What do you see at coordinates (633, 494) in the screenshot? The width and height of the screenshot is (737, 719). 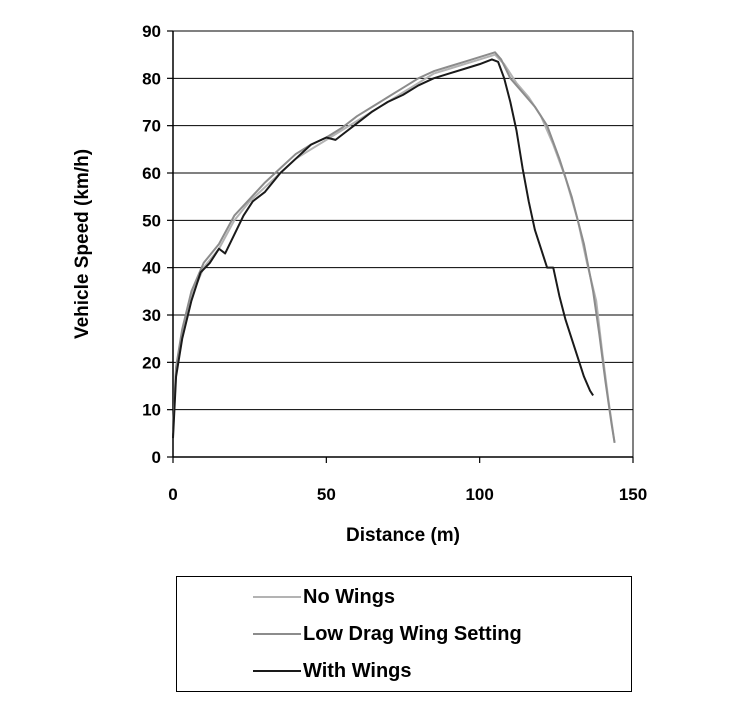 I see `x-tick-label-150: 150` at bounding box center [633, 494].